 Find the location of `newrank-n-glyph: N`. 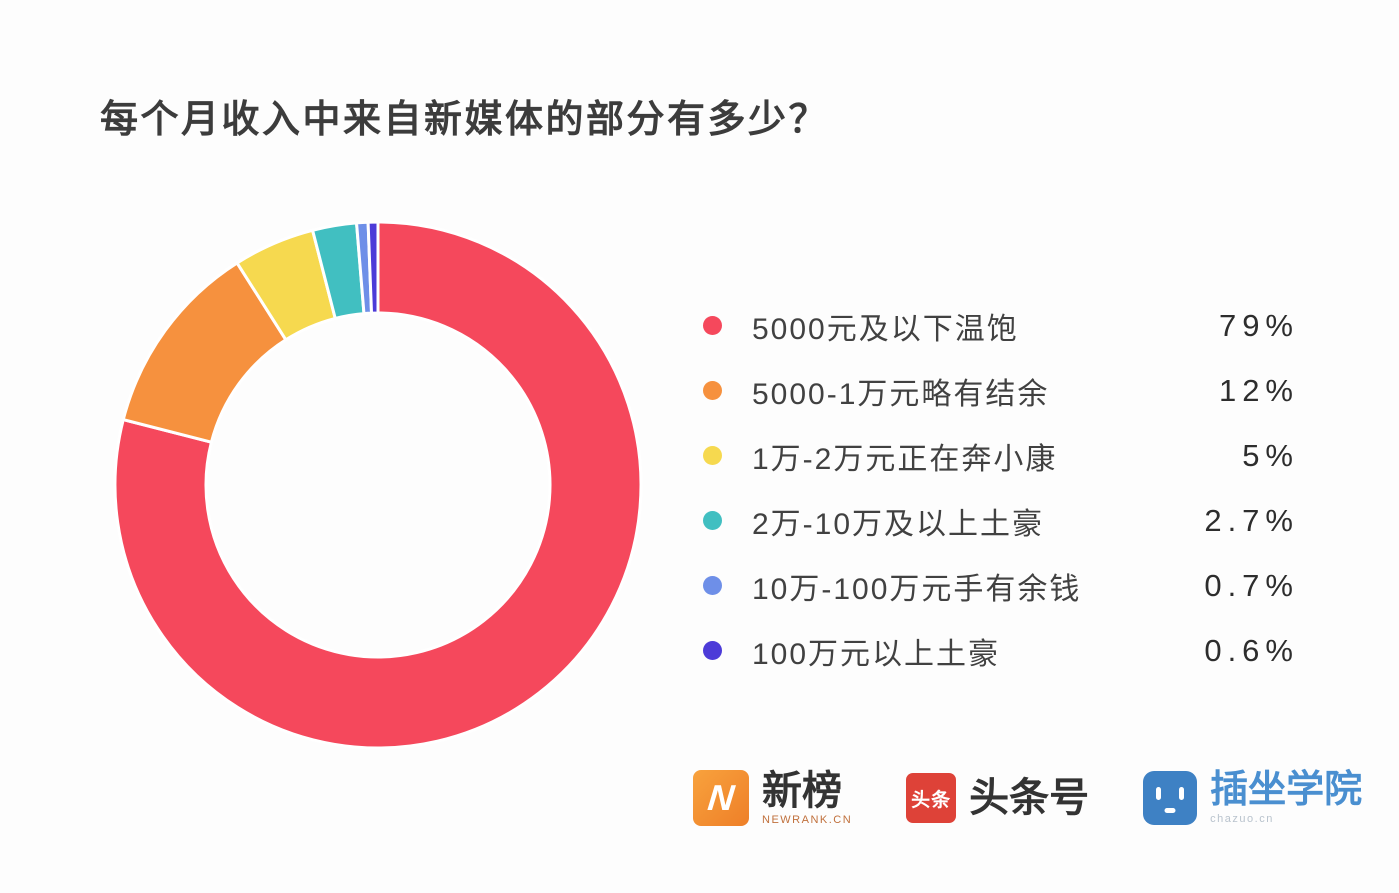

newrank-n-glyph: N is located at coordinates (721, 797).